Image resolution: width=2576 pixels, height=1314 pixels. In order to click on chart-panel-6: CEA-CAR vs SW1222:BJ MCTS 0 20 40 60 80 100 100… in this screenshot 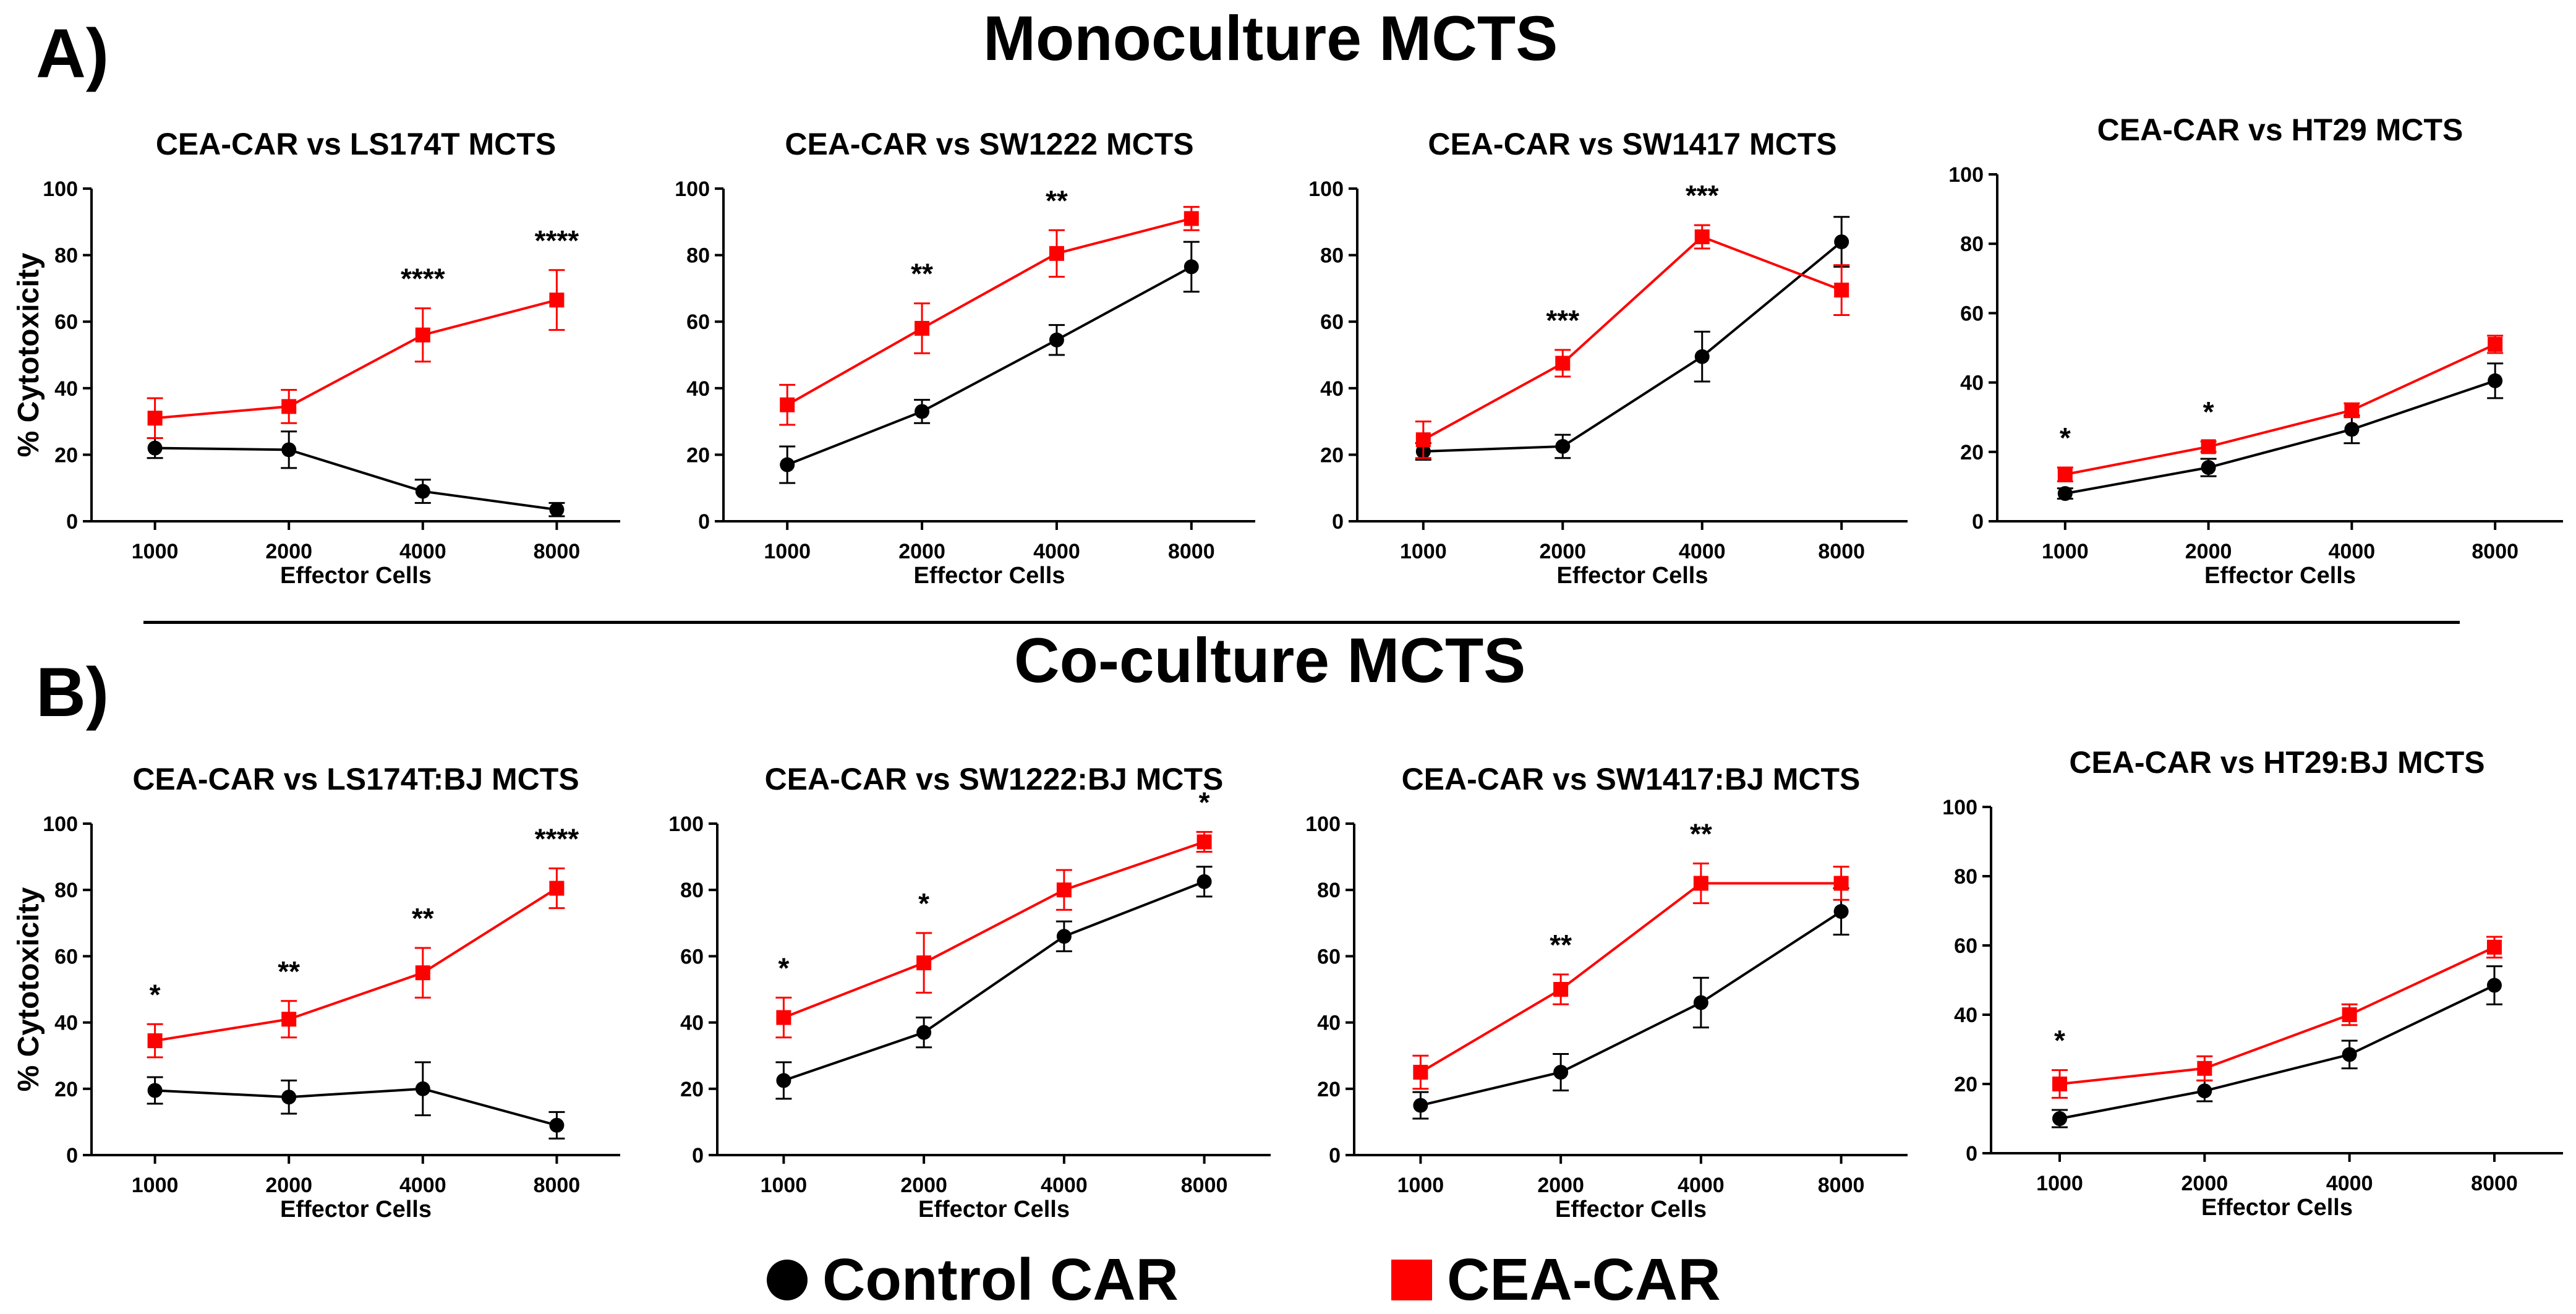, I will do `click(969, 992)`.